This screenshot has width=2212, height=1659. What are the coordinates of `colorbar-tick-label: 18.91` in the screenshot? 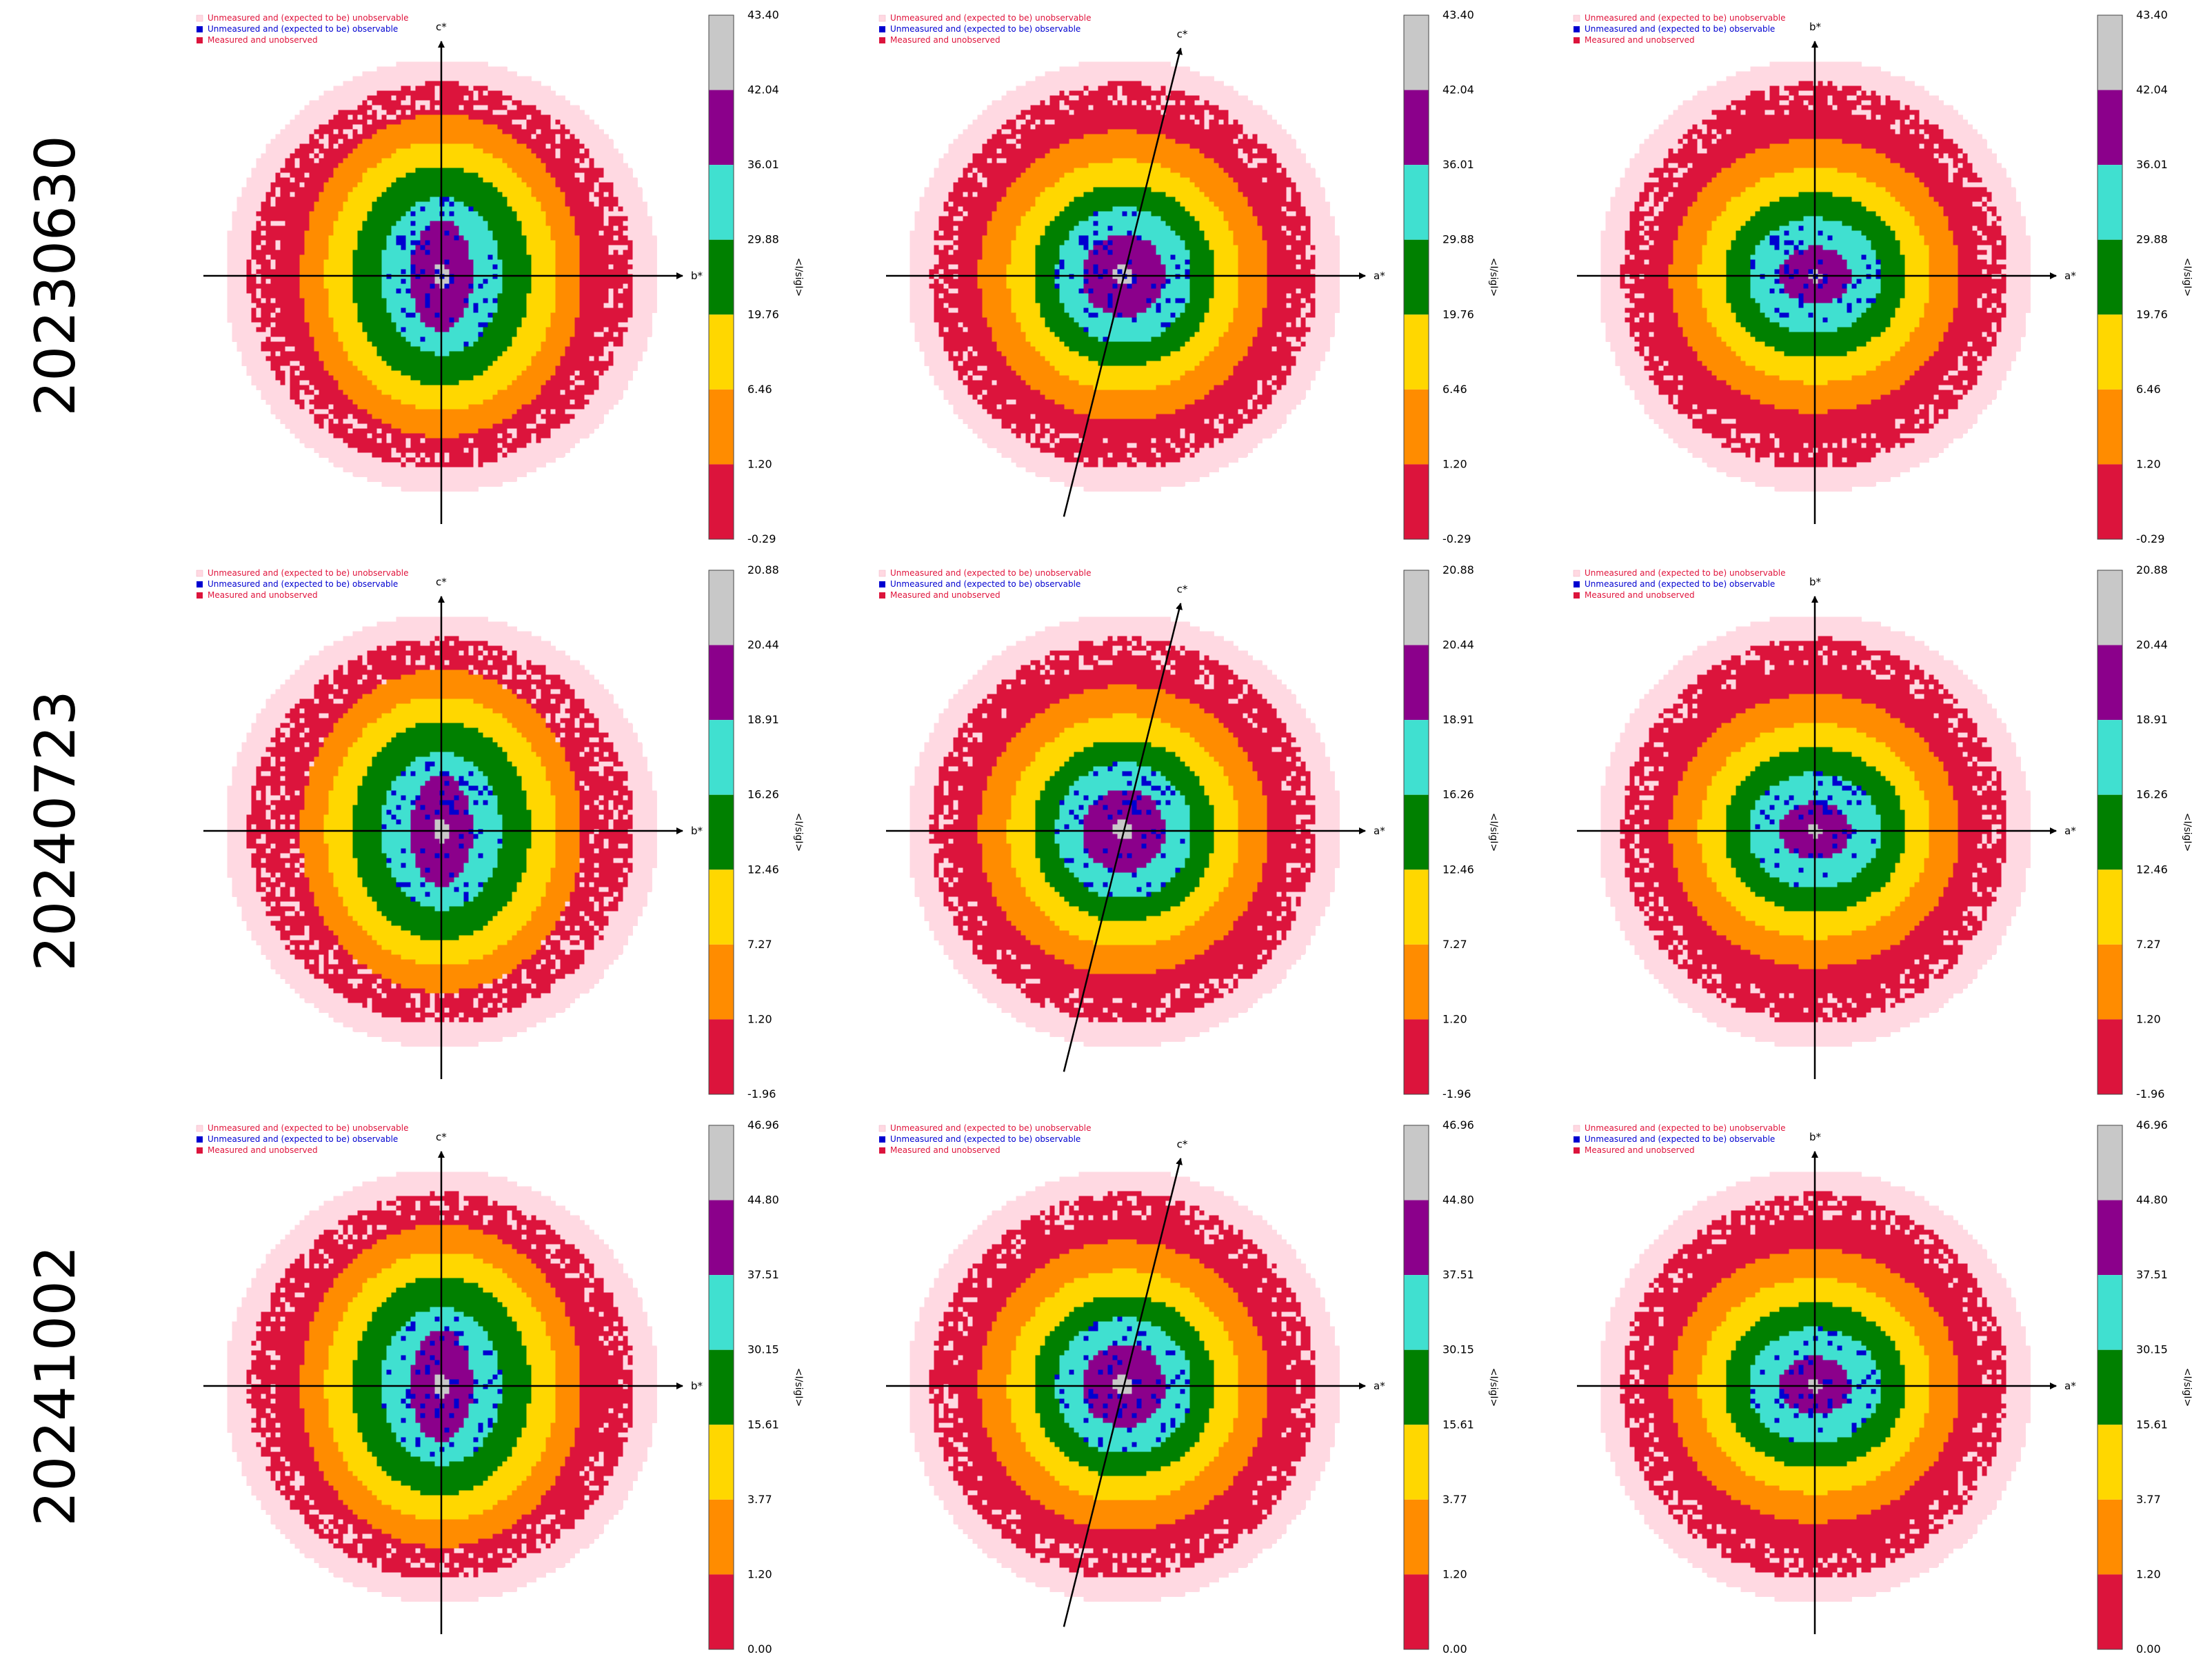 It's located at (1458, 719).